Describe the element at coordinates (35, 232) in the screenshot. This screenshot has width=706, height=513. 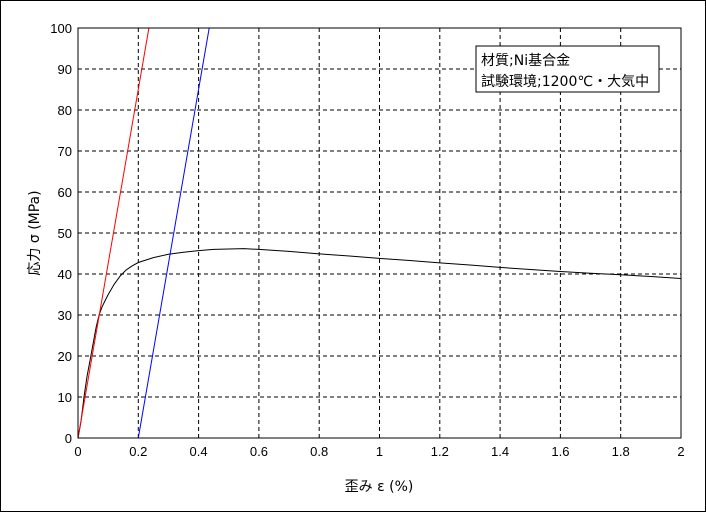
I see `y-axis-title: 応力 σ (MPa)` at that location.